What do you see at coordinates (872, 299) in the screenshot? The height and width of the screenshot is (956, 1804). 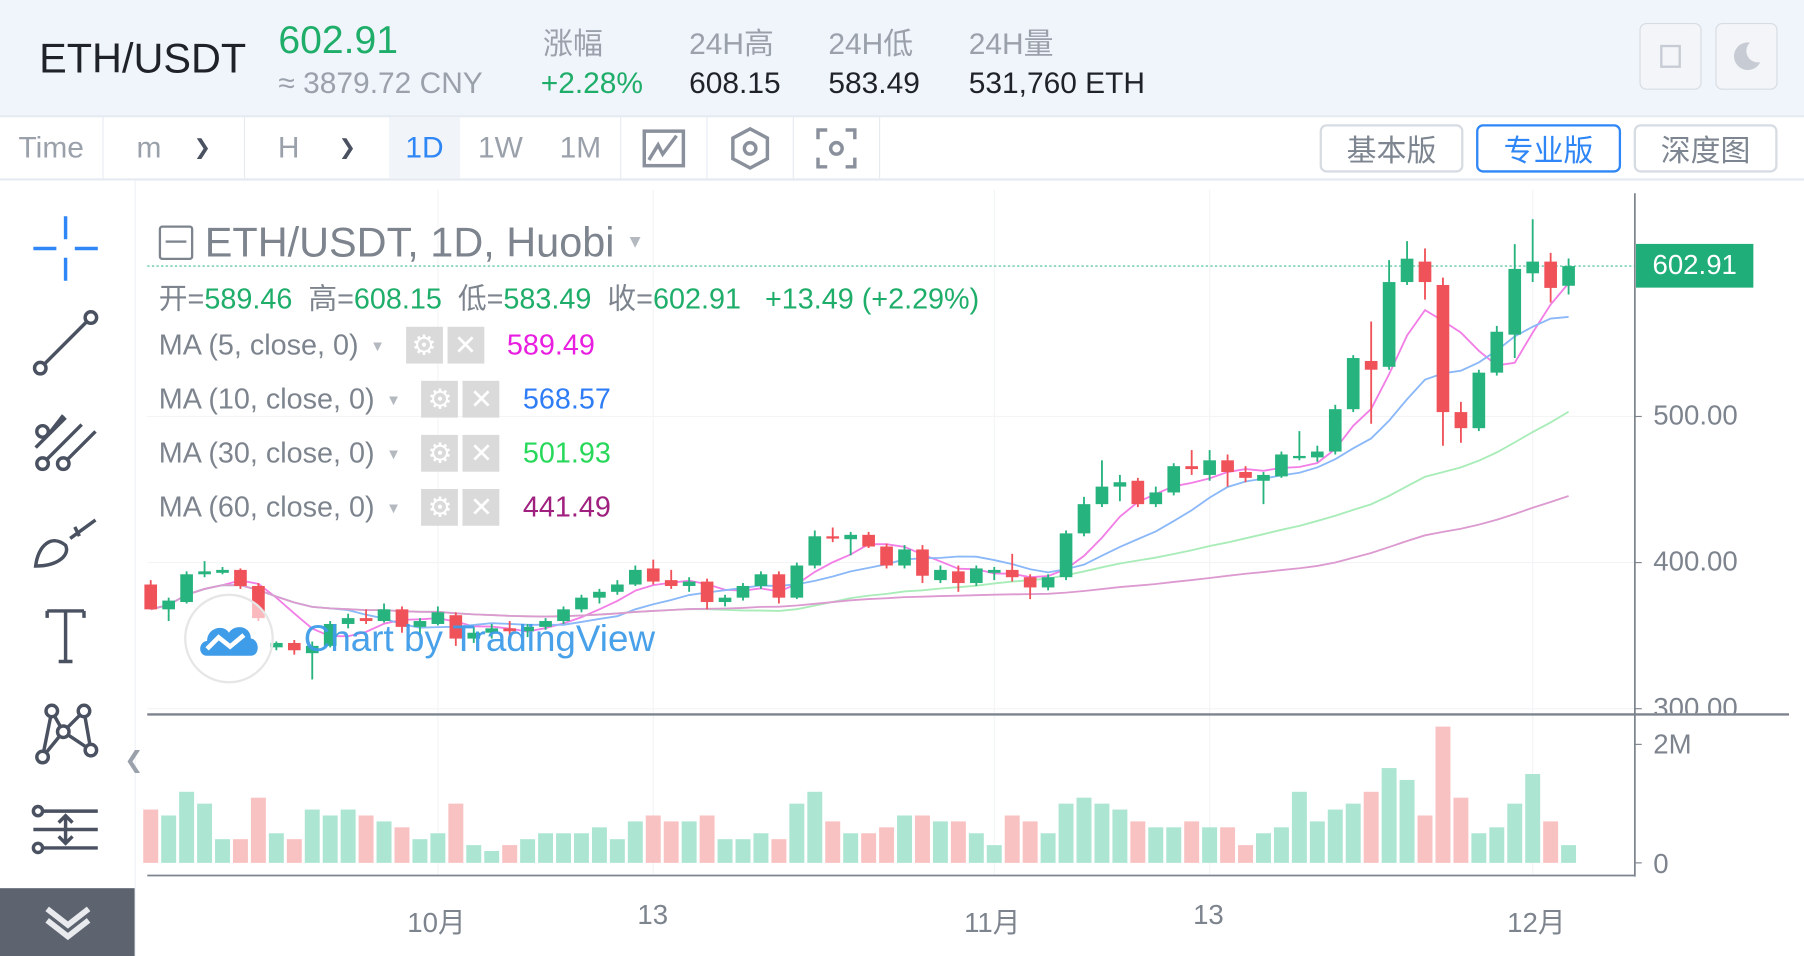 I see `change-value: +13.49 (+2.29%)` at bounding box center [872, 299].